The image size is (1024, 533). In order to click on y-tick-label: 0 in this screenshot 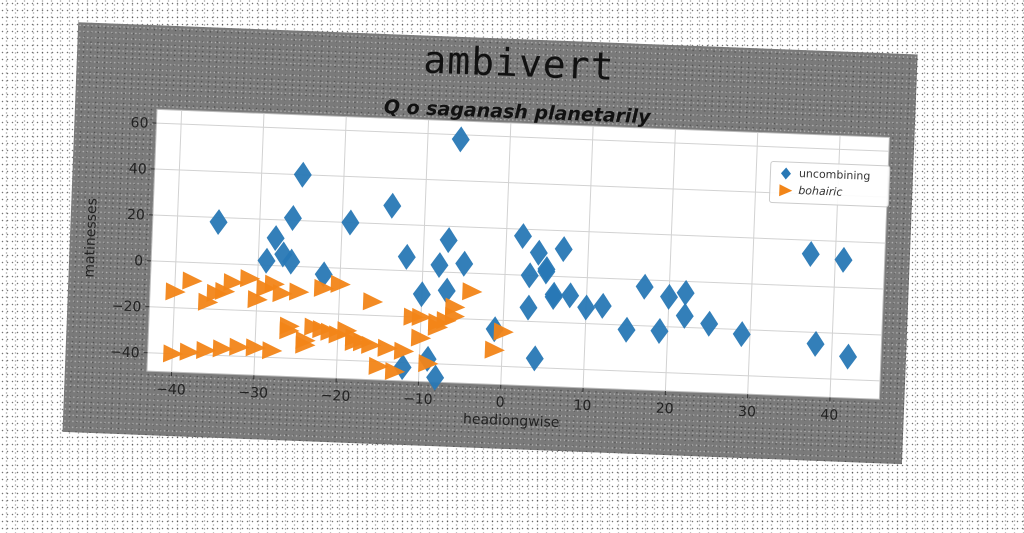, I will do `click(139, 261)`.